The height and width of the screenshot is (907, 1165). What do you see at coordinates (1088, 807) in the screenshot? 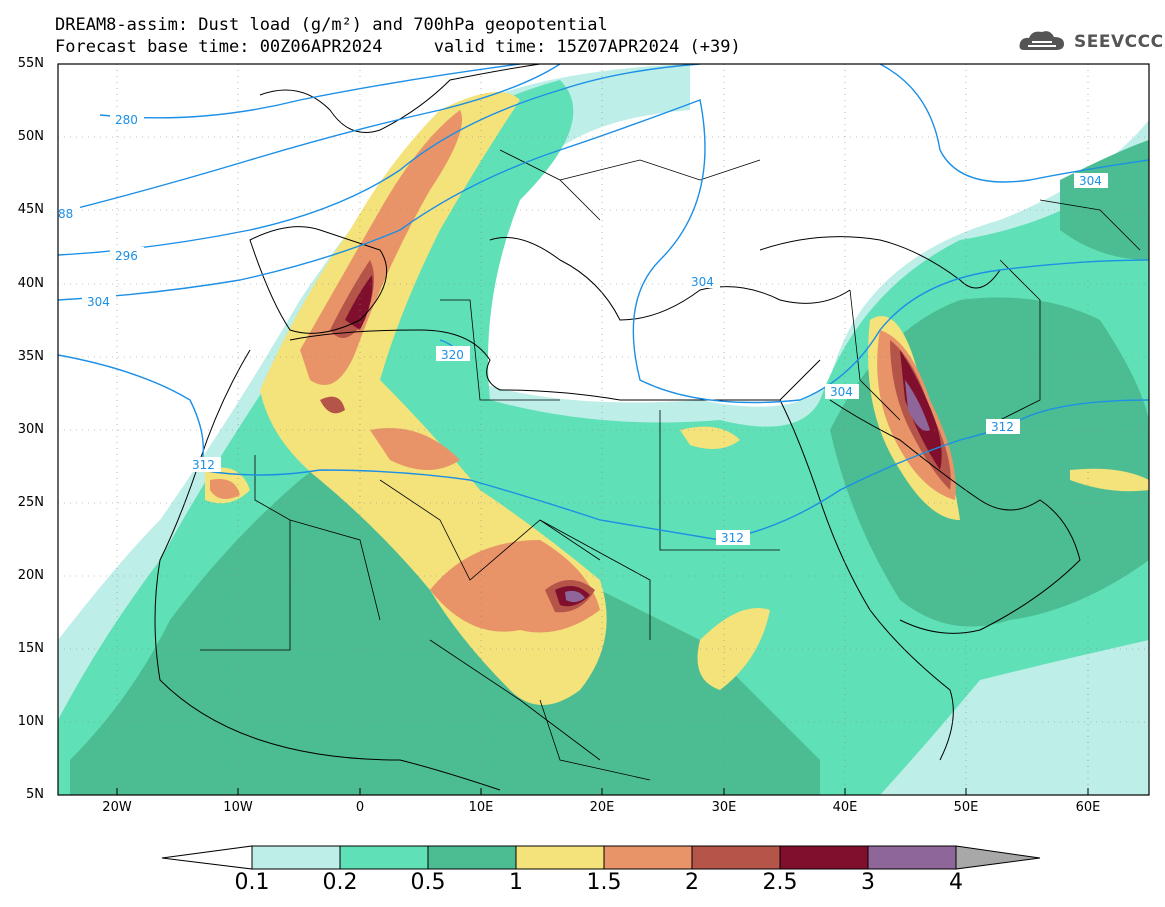
I see `lon-label: 60E` at bounding box center [1088, 807].